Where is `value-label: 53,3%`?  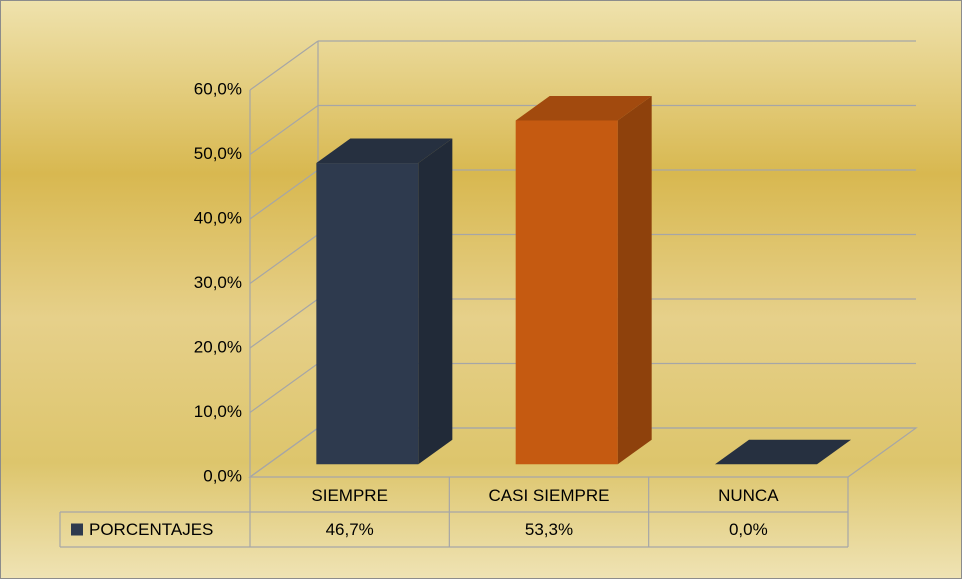
value-label: 53,3% is located at coordinates (549, 529).